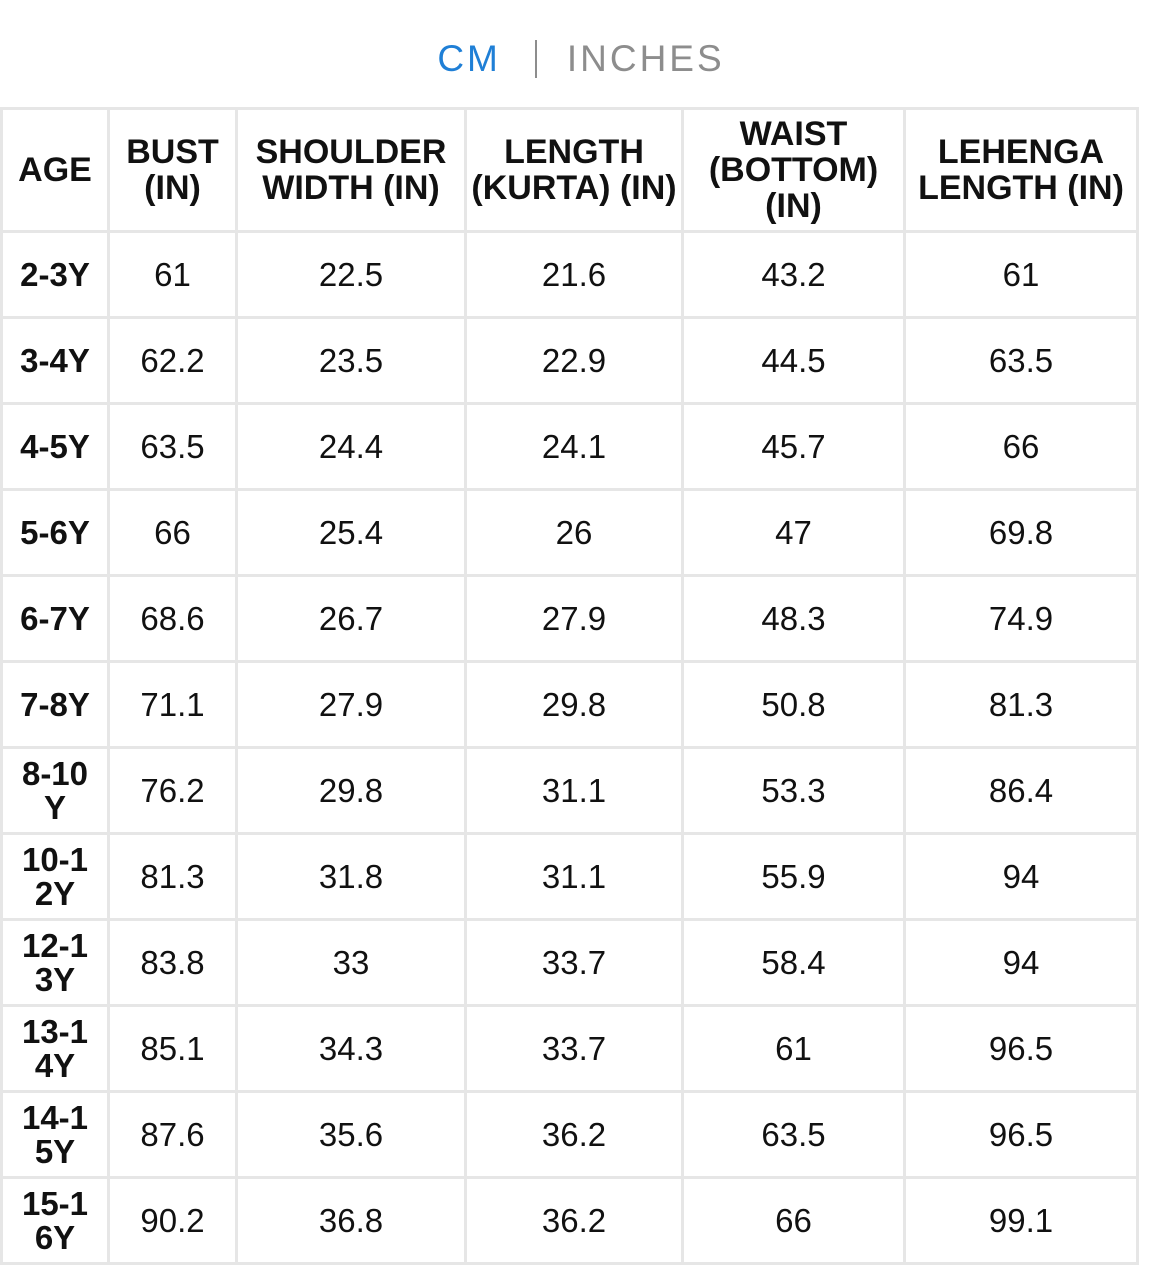 The width and height of the screenshot is (1162, 1265). What do you see at coordinates (351, 876) in the screenshot?
I see `shoulder-cell: 31.8` at bounding box center [351, 876].